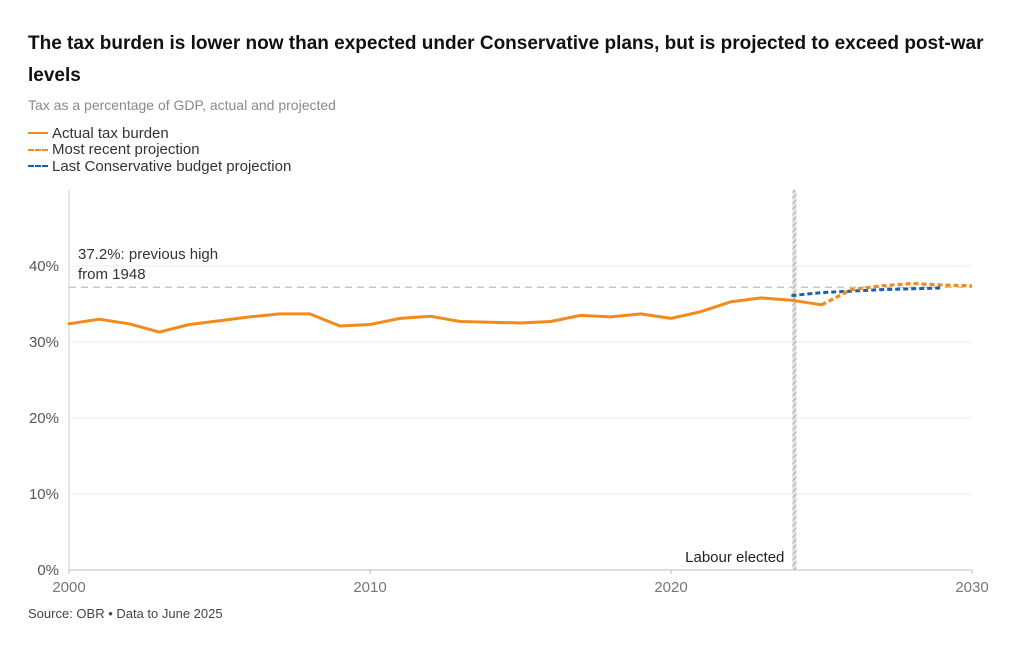 This screenshot has width=1020, height=650. I want to click on x-tick-label-2000: 2000, so click(68, 587).